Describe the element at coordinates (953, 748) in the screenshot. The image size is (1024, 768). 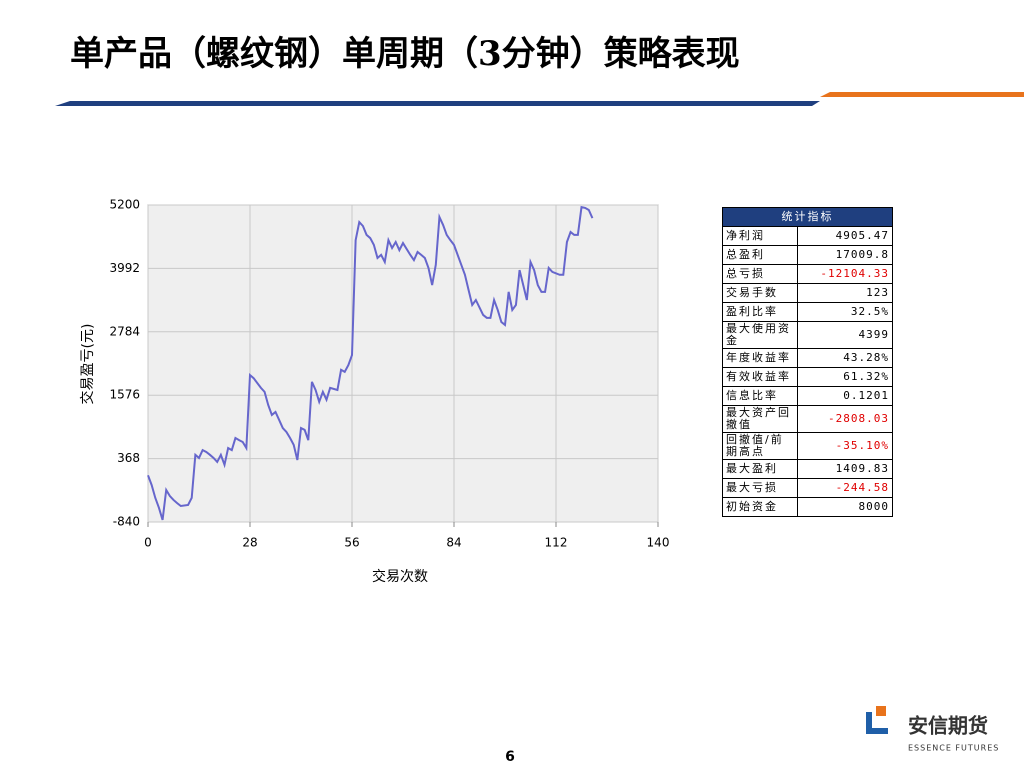
I see `logo-subtitle: ESSENCE FUTURES` at that location.